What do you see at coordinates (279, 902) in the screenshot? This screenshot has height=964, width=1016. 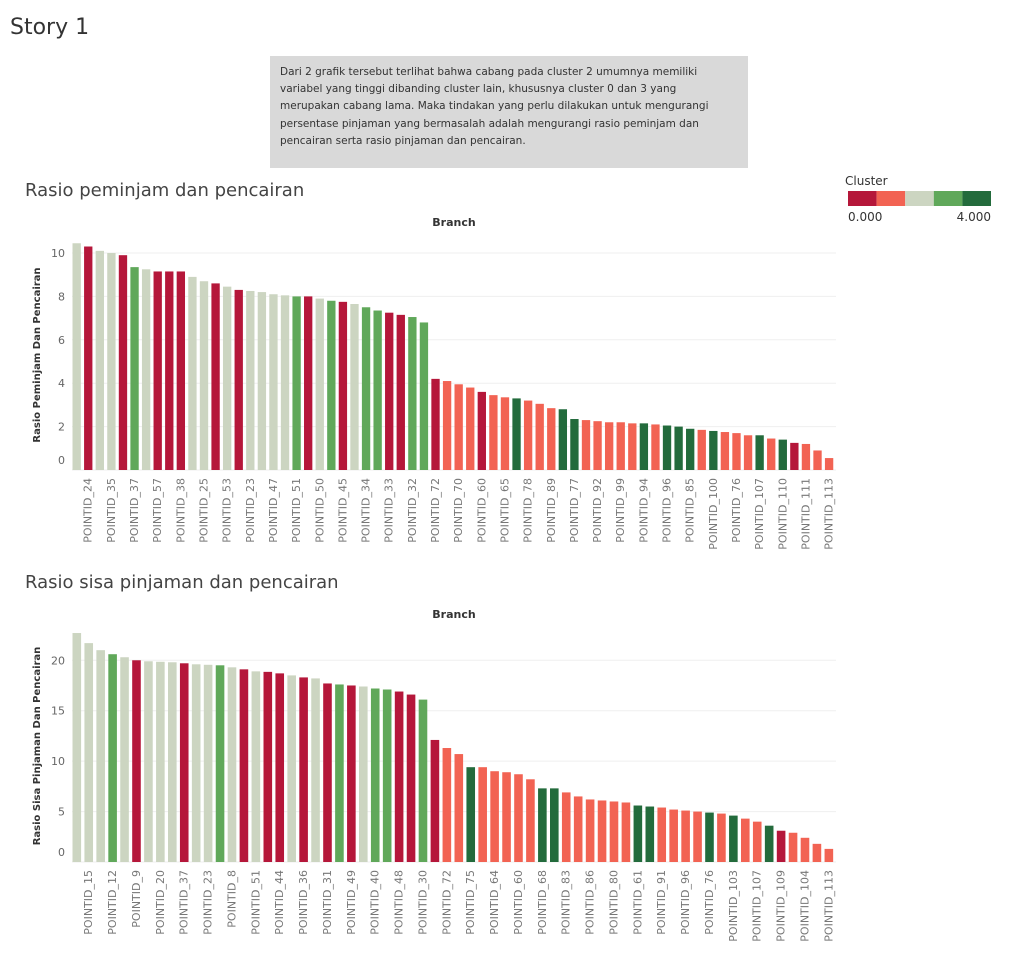 I see `x-tick-label: POINTID_44` at bounding box center [279, 902].